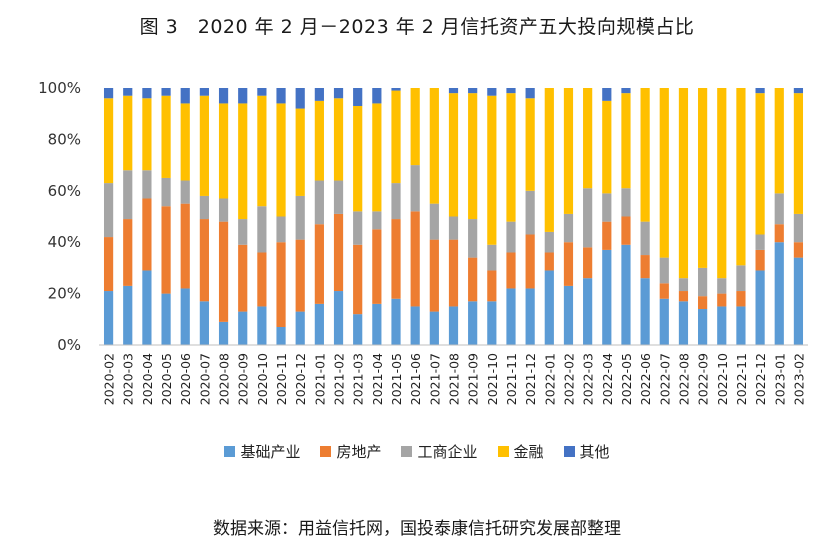 Image resolution: width=834 pixels, height=549 pixels. Describe the element at coordinates (703, 379) in the screenshot. I see `x-tick-label: 2022-09` at that location.